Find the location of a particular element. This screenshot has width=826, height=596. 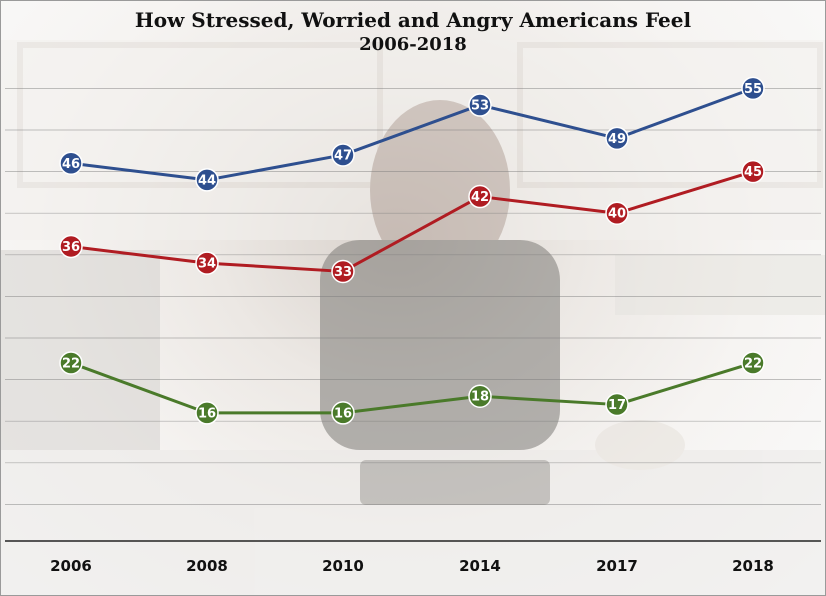

x-tick-label: 2010 is located at coordinates (343, 566).